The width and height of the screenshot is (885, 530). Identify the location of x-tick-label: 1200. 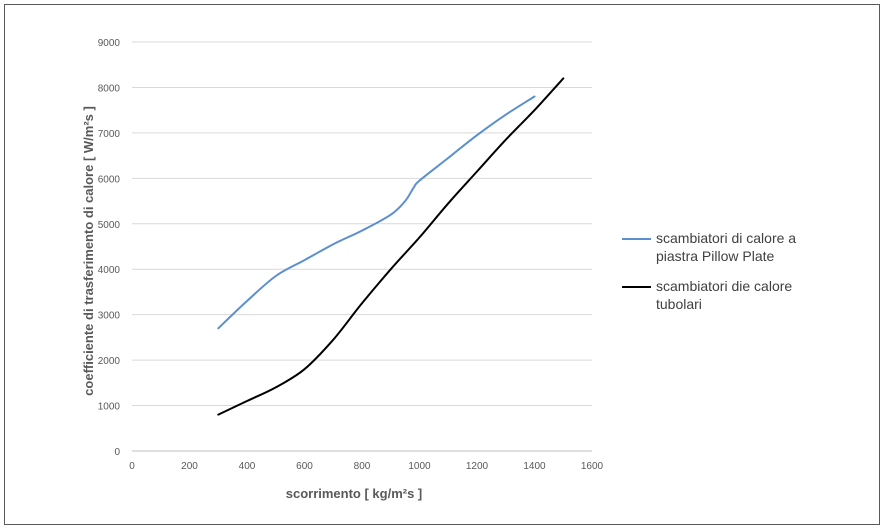
(477, 466).